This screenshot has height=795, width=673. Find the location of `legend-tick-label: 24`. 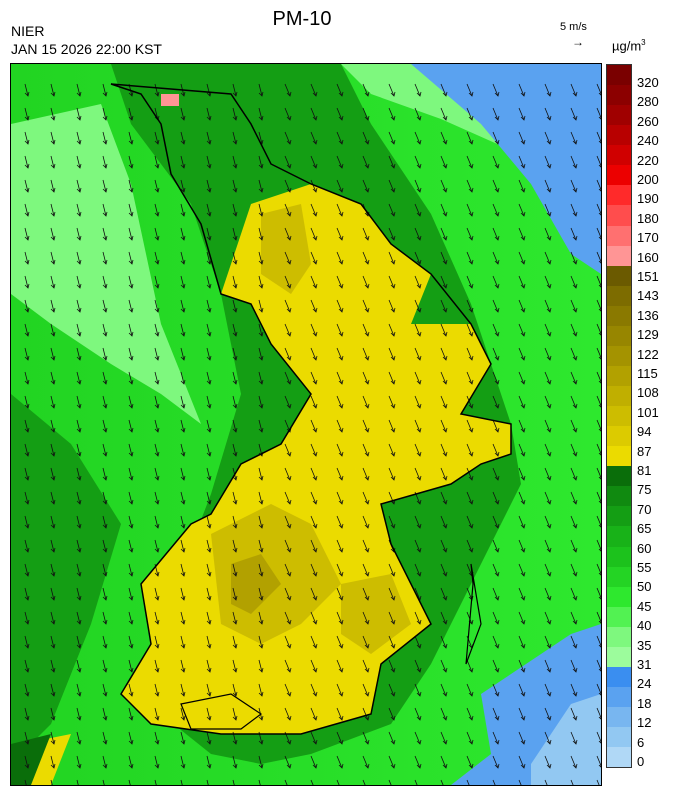

legend-tick-label: 24 is located at coordinates (644, 684).